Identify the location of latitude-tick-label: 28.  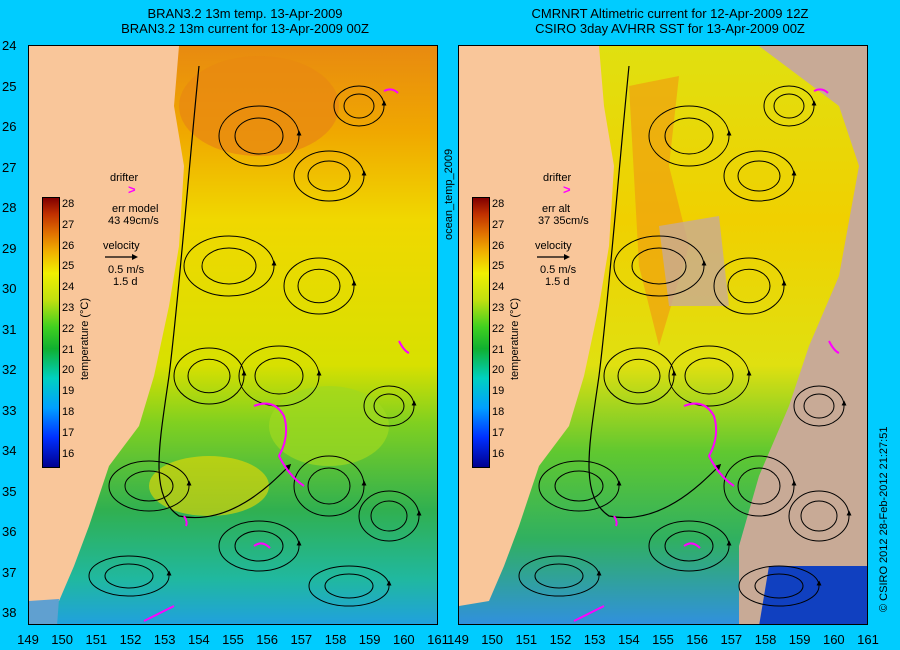
(9, 207).